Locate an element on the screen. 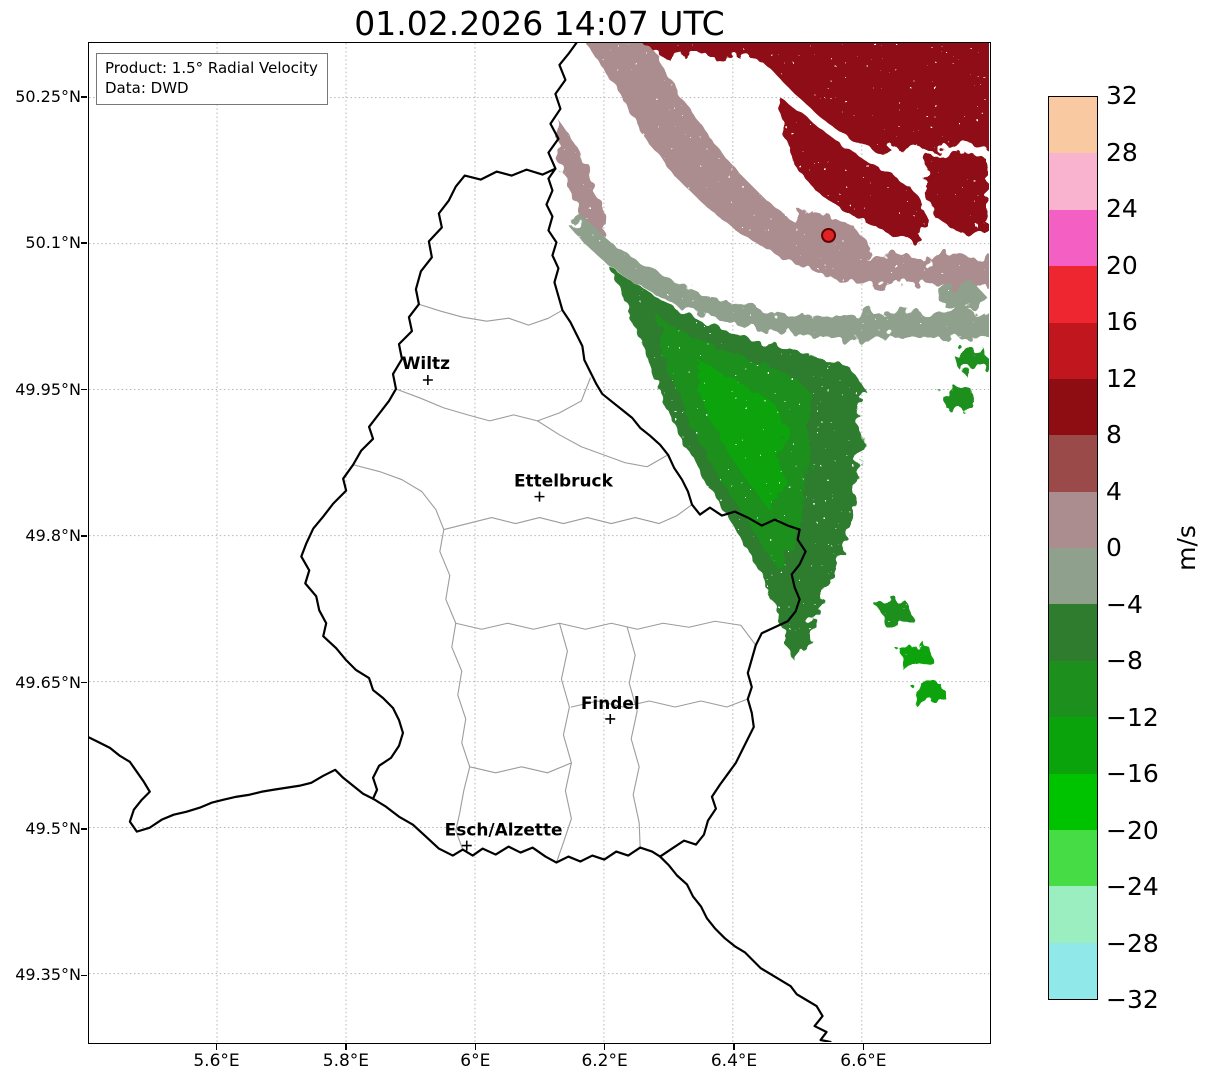 The image size is (1207, 1081). border-france-germany is located at coordinates (745, 948).